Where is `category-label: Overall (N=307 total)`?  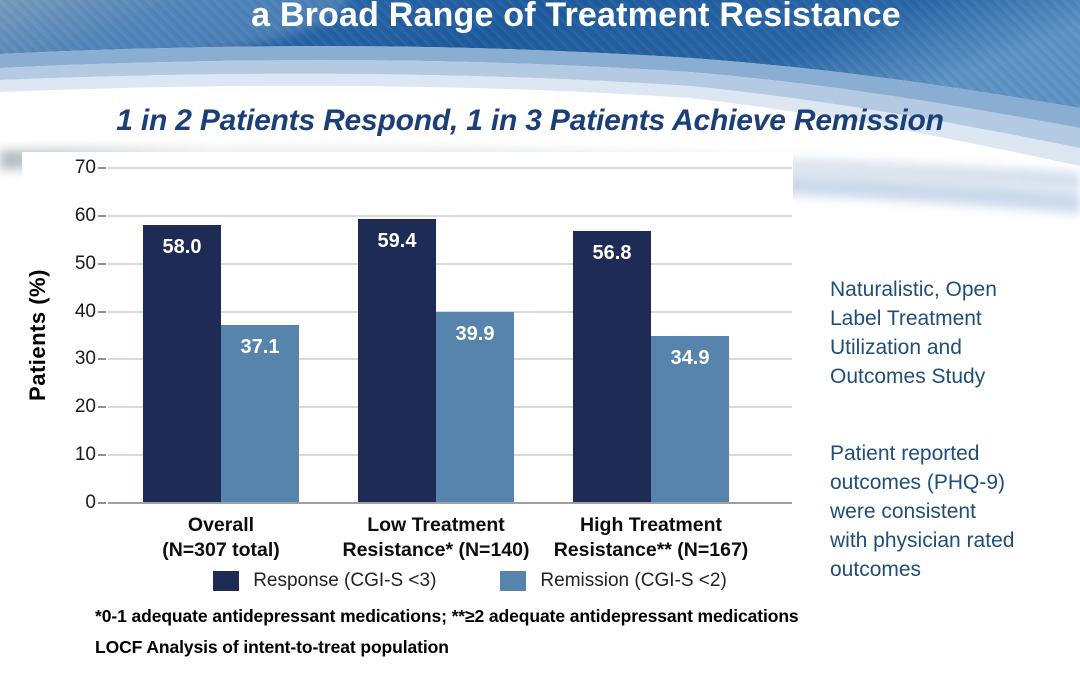 category-label: Overall (N=307 total) is located at coordinates (221, 538).